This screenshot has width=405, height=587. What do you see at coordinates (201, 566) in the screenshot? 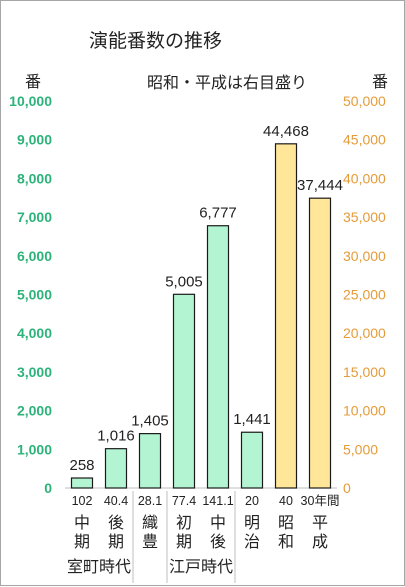
I see `era-group-label: 江戸時代` at bounding box center [201, 566].